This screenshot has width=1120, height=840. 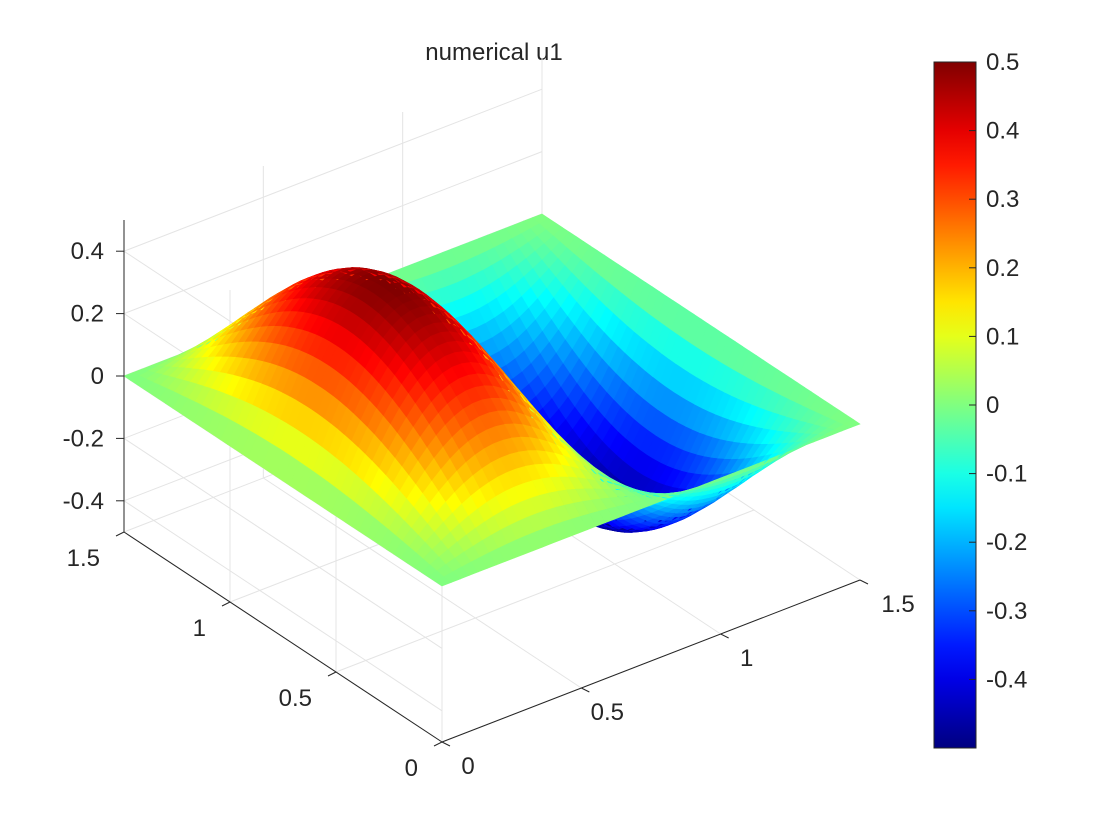 I want to click on x-tick-label: 1.5, so click(x=897, y=604).